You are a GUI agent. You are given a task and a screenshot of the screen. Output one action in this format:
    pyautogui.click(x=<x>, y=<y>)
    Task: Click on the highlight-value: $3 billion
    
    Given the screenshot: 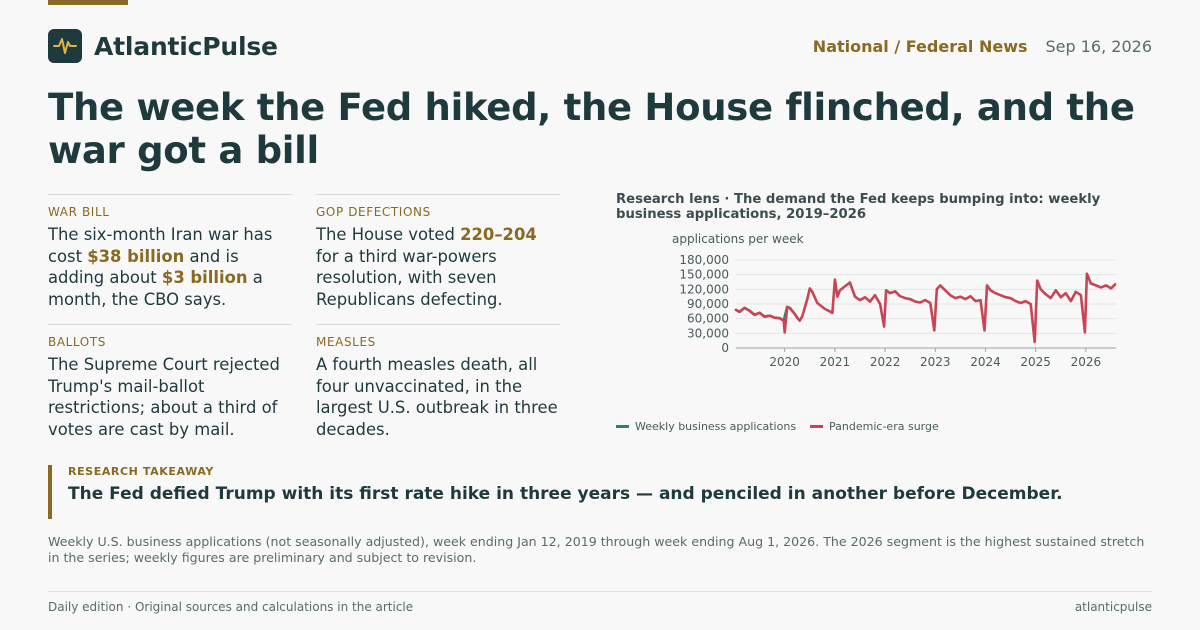 What is the action you would take?
    pyautogui.click(x=204, y=278)
    